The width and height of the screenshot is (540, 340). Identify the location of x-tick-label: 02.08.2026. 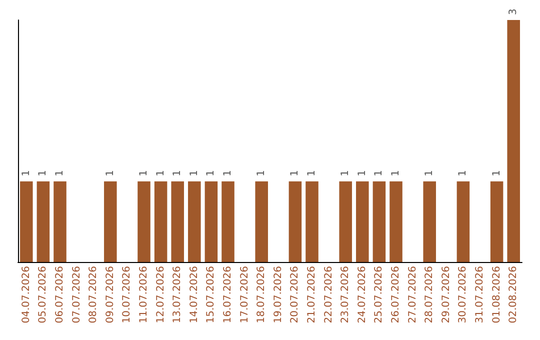
(514, 295).